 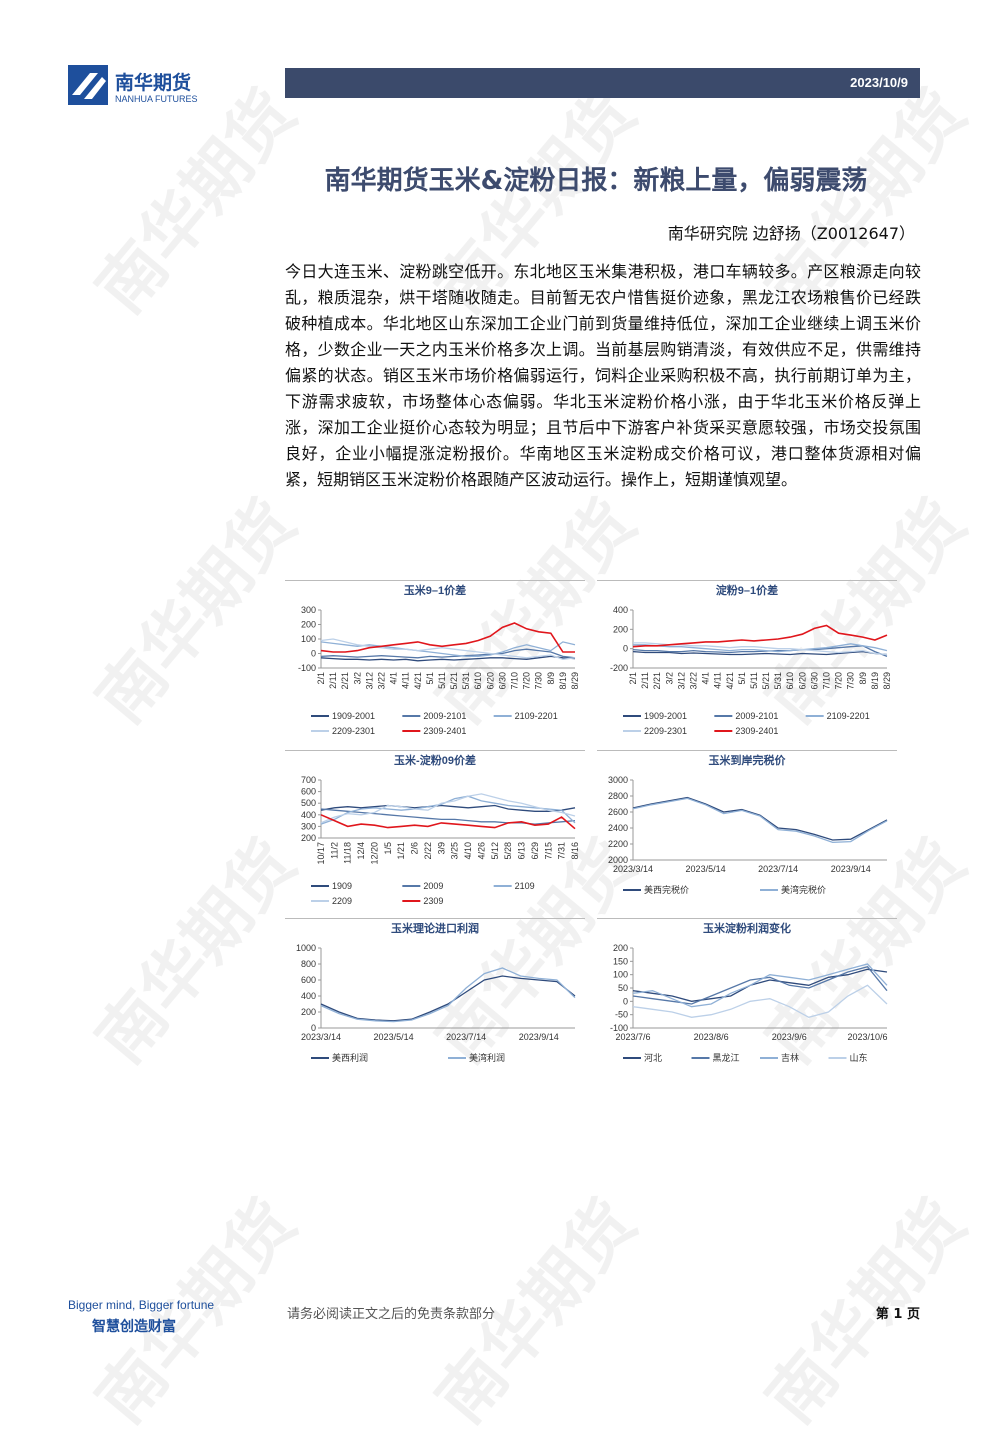 I want to click on x-tick-label: 2/6, so click(x=415, y=848).